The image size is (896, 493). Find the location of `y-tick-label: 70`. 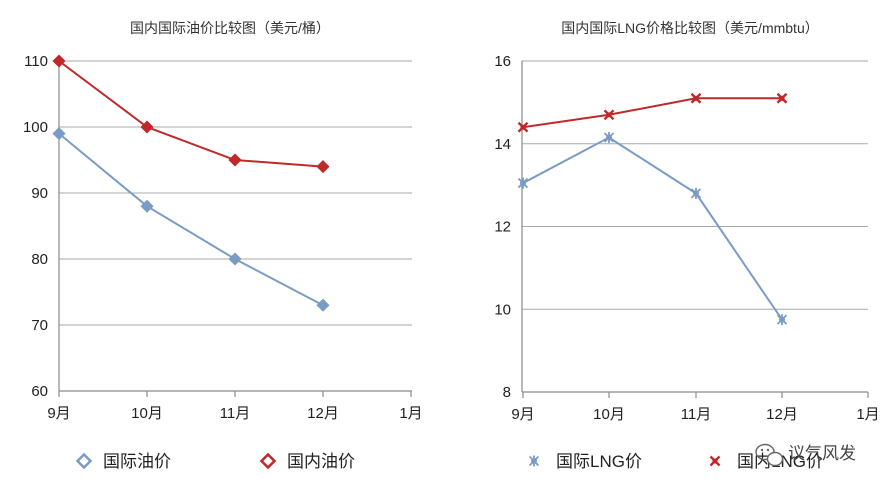

y-tick-label: 70 is located at coordinates (39, 325).